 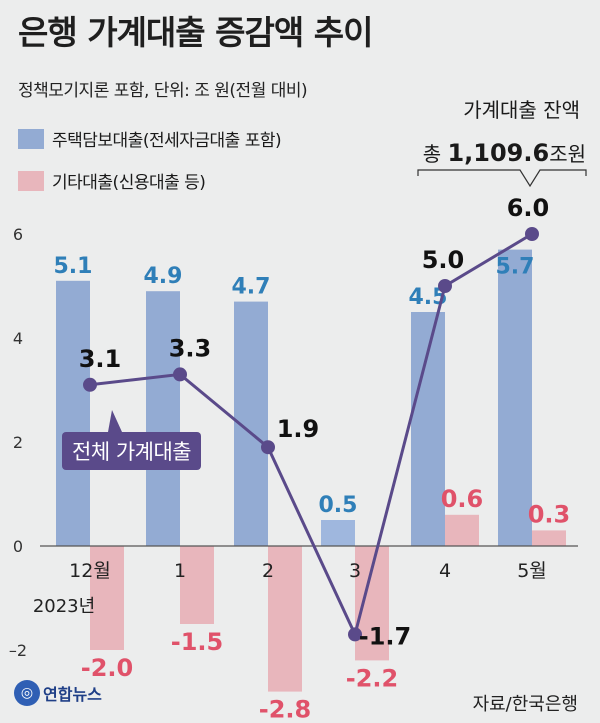 I want to click on logo-text: 연합뉴스, so click(x=72, y=694).